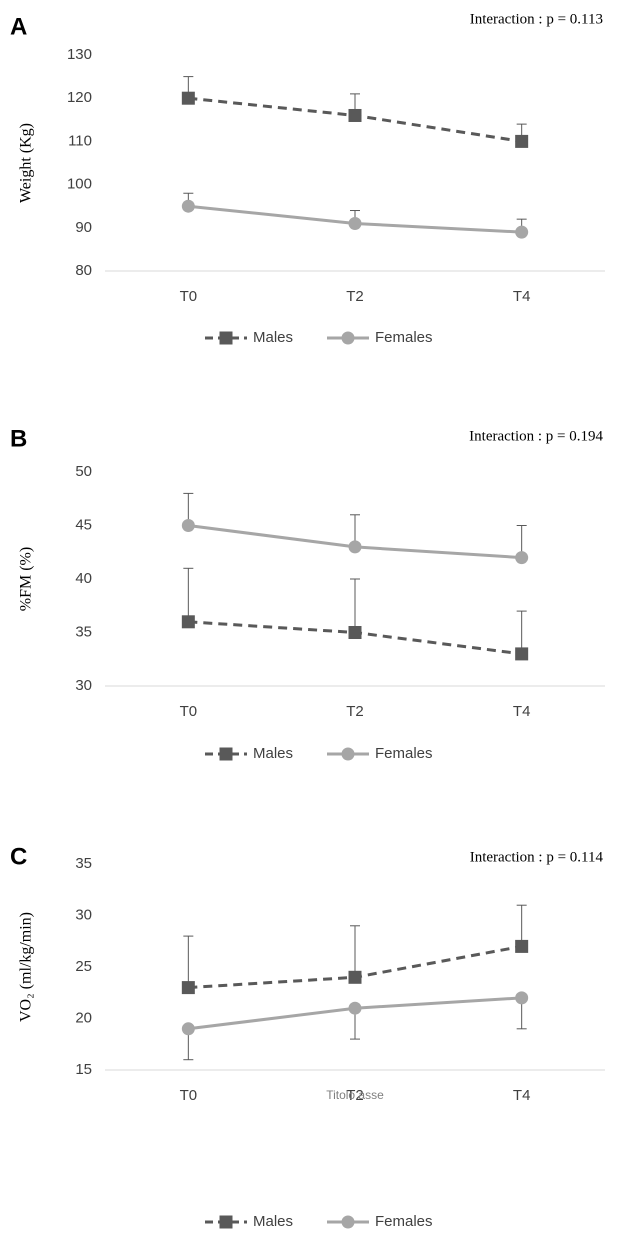  Describe the element at coordinates (18, 438) in the screenshot. I see `panel-label: B` at that location.